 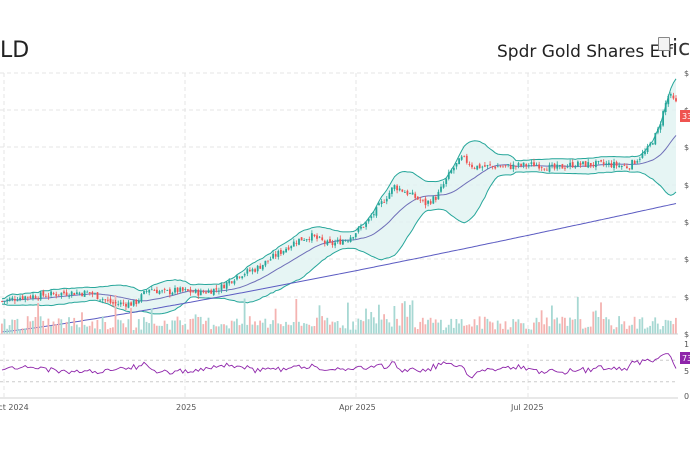 I want to click on x-tick-label: Jul 2025, so click(x=527, y=407).